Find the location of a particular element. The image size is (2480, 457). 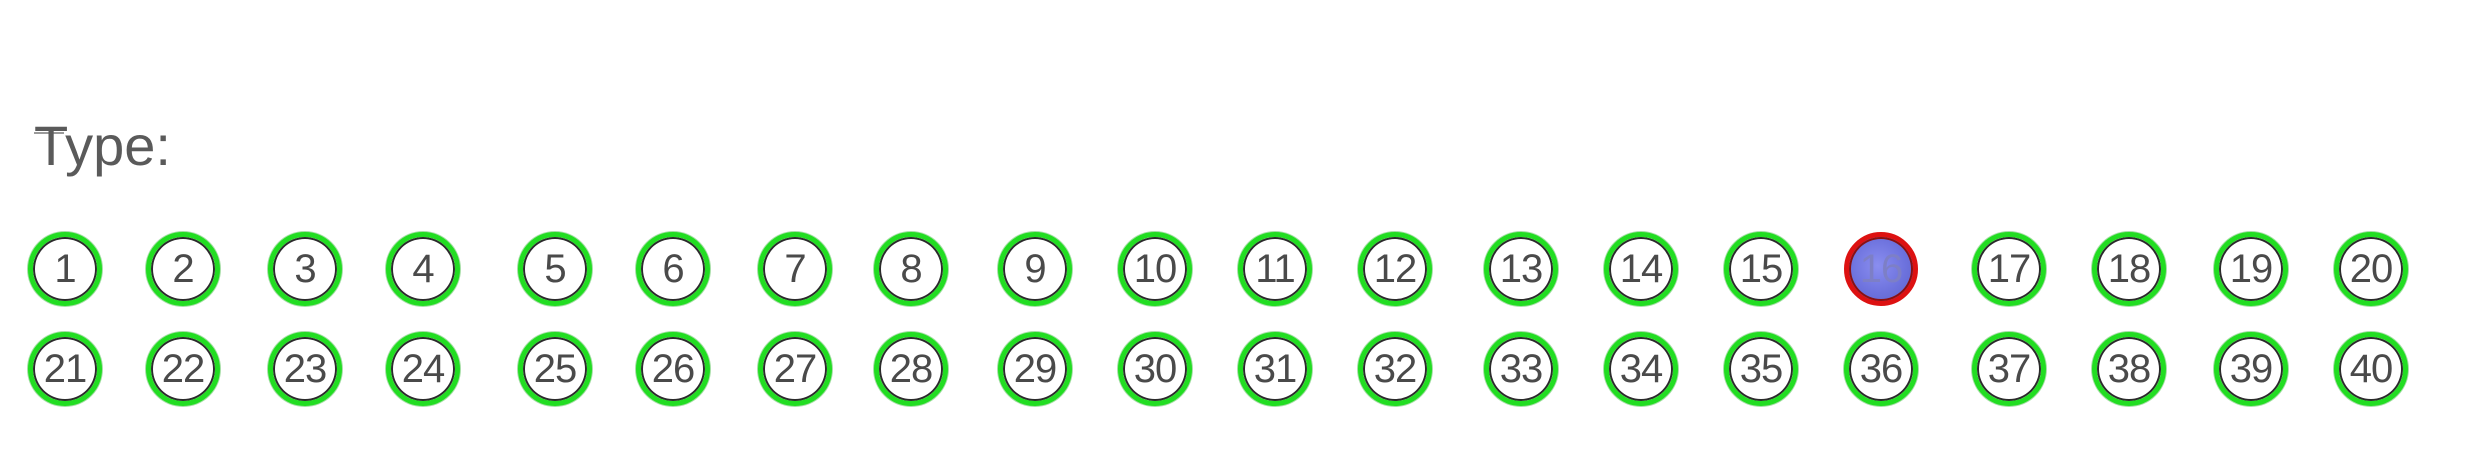

answer-bubble-16: 16 is located at coordinates (1881, 269).